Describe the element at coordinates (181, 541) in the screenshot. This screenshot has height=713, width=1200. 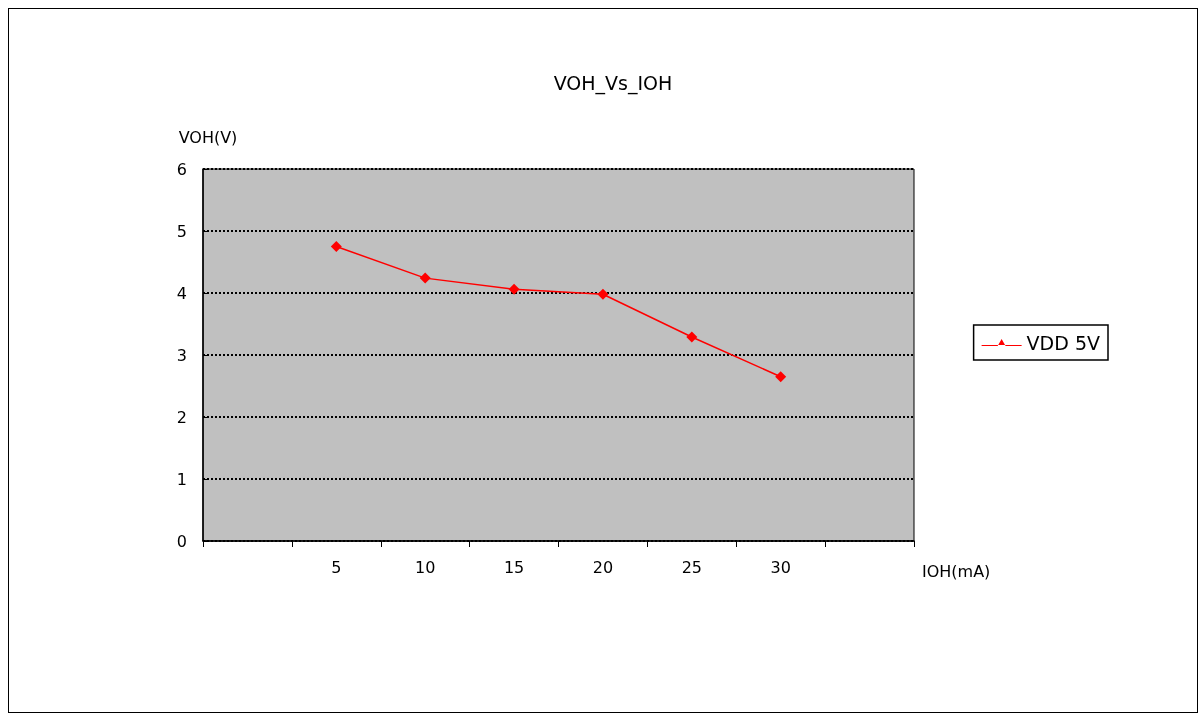
I see `y-tick-label: 0` at that location.